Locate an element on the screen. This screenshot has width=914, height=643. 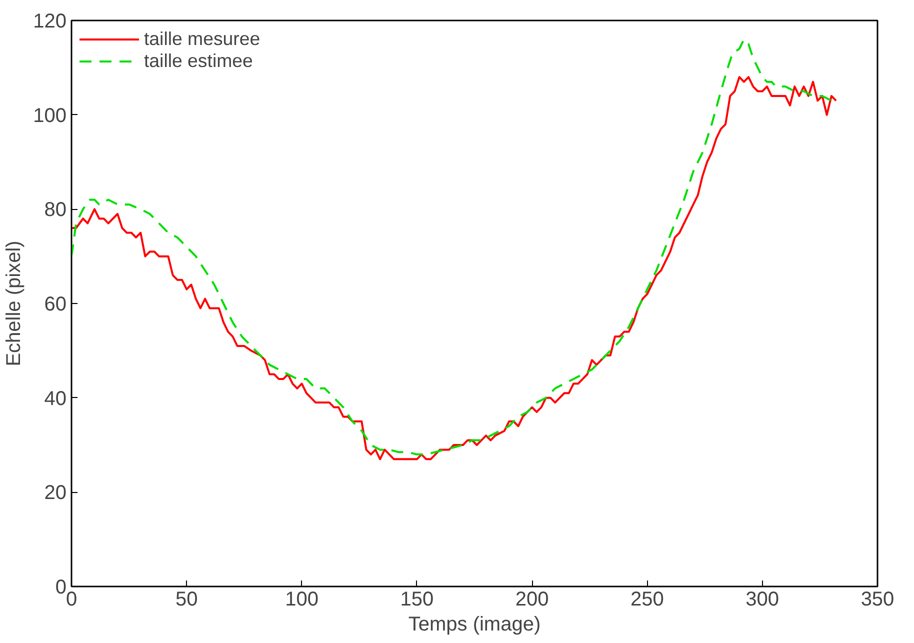
y-axis-title: Echelle (pixel) is located at coordinates (14, 303).